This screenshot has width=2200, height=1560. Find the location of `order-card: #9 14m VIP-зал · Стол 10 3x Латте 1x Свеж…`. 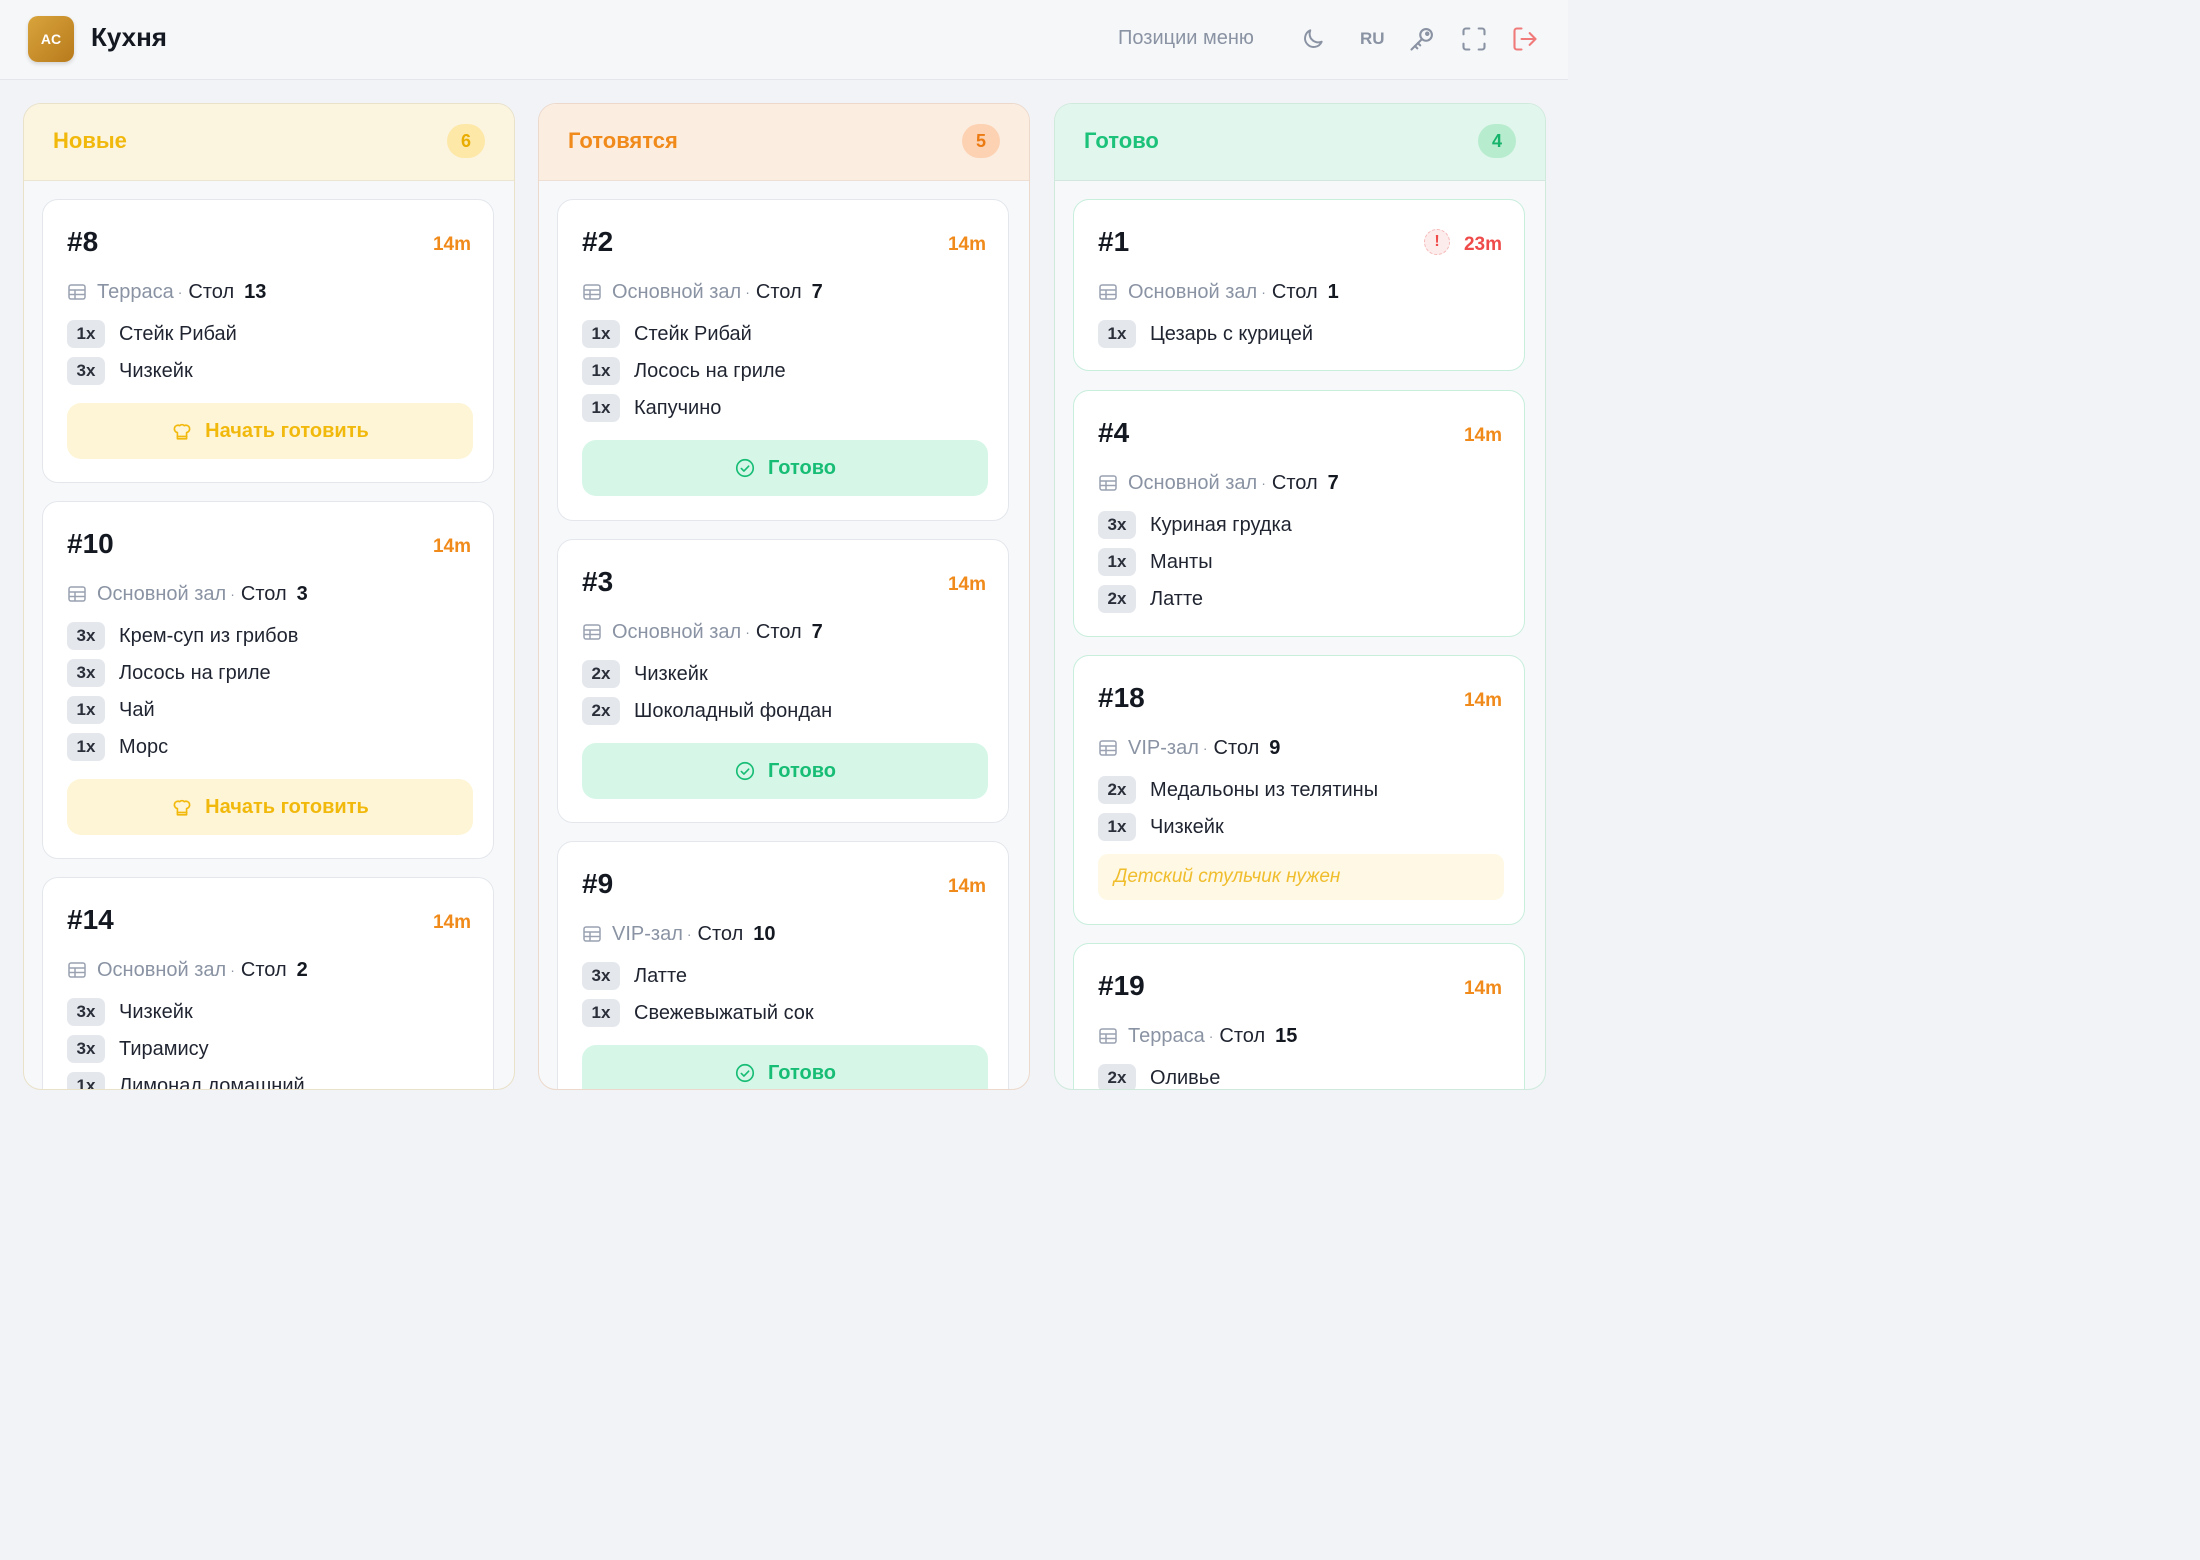

order-card: #9 14m VIP-зал · Стол 10 3x Латте 1x Свеж… is located at coordinates (783, 965).